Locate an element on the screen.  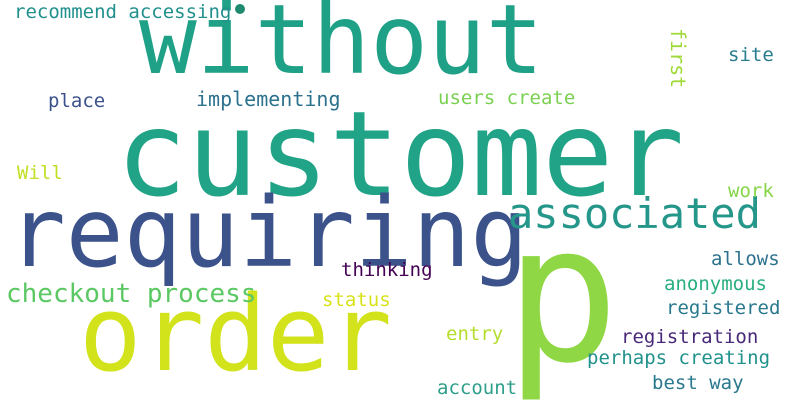
word-account: account is located at coordinates (477, 388).